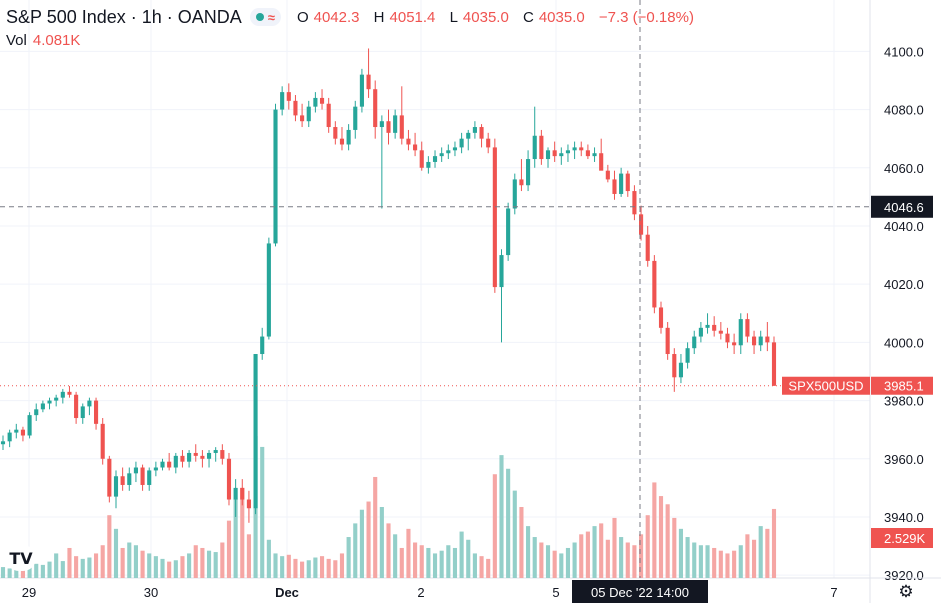 The height and width of the screenshot is (603, 941). What do you see at coordinates (904, 517) in the screenshot?
I see `y-tick-label: 3940.0` at bounding box center [904, 517].